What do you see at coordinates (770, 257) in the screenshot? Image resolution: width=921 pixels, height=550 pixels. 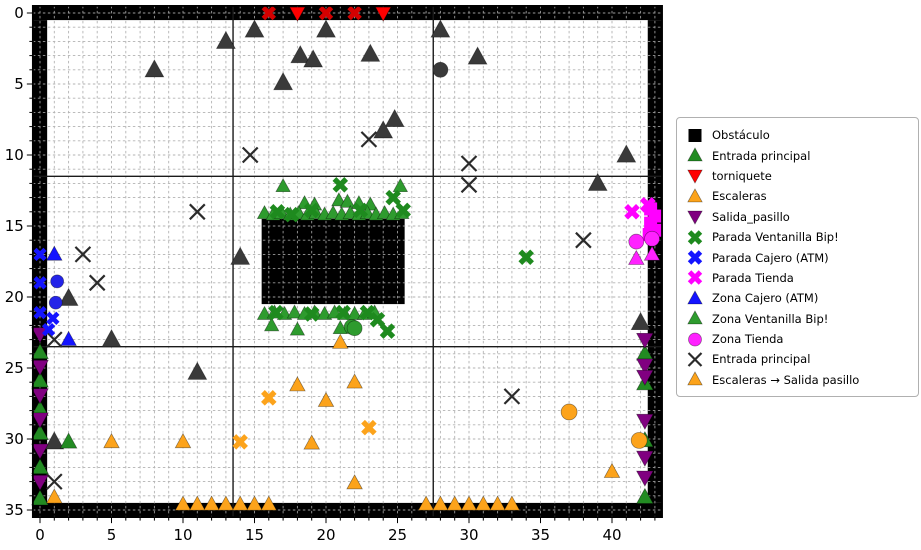 I see `legend-label: Parada Cajero (ATM)` at bounding box center [770, 257].